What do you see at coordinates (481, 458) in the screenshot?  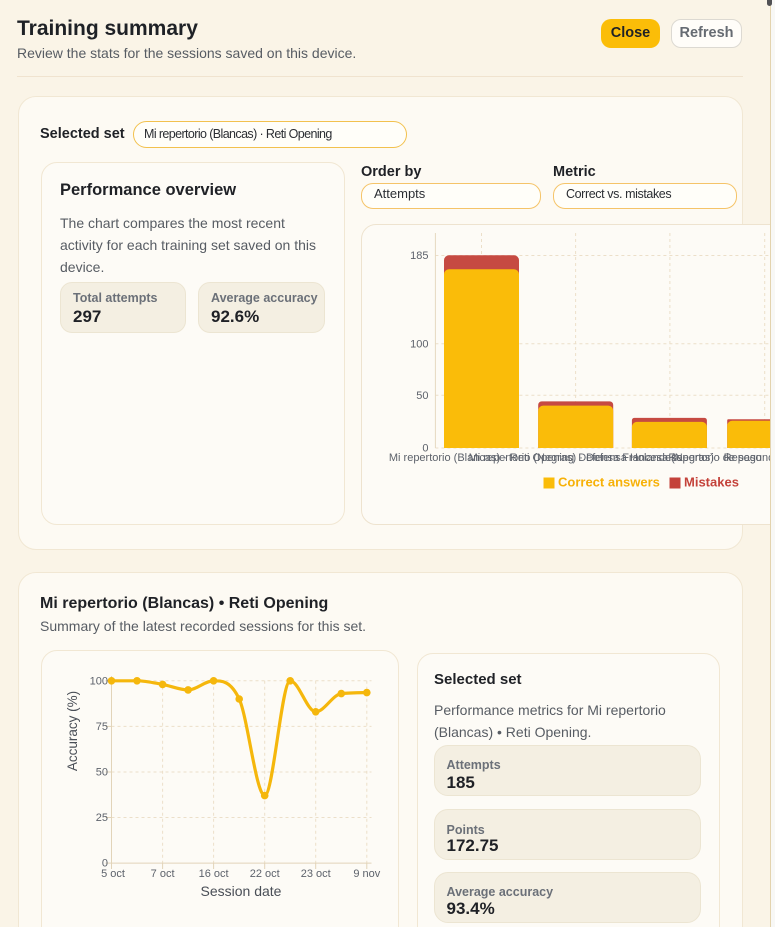 I see `svg-text:Mi repertorio (Blancas) · Reti: Mi repertorio (Blancas) · Reti Opening` at bounding box center [481, 458].